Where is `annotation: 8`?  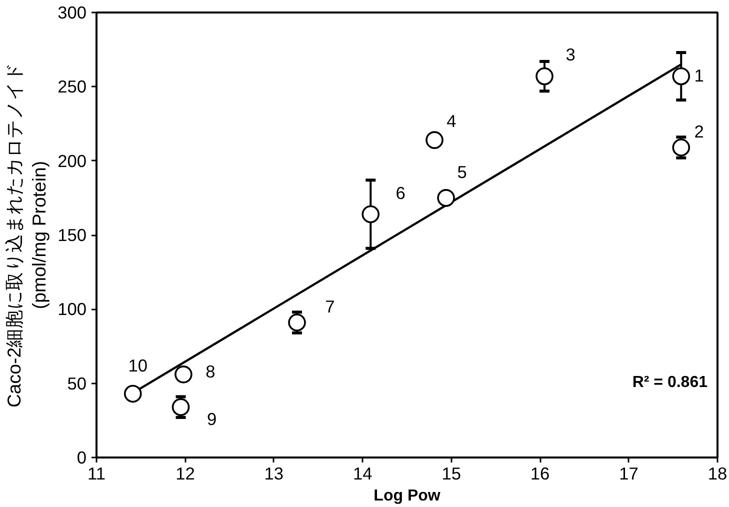 annotation: 8 is located at coordinates (211, 371).